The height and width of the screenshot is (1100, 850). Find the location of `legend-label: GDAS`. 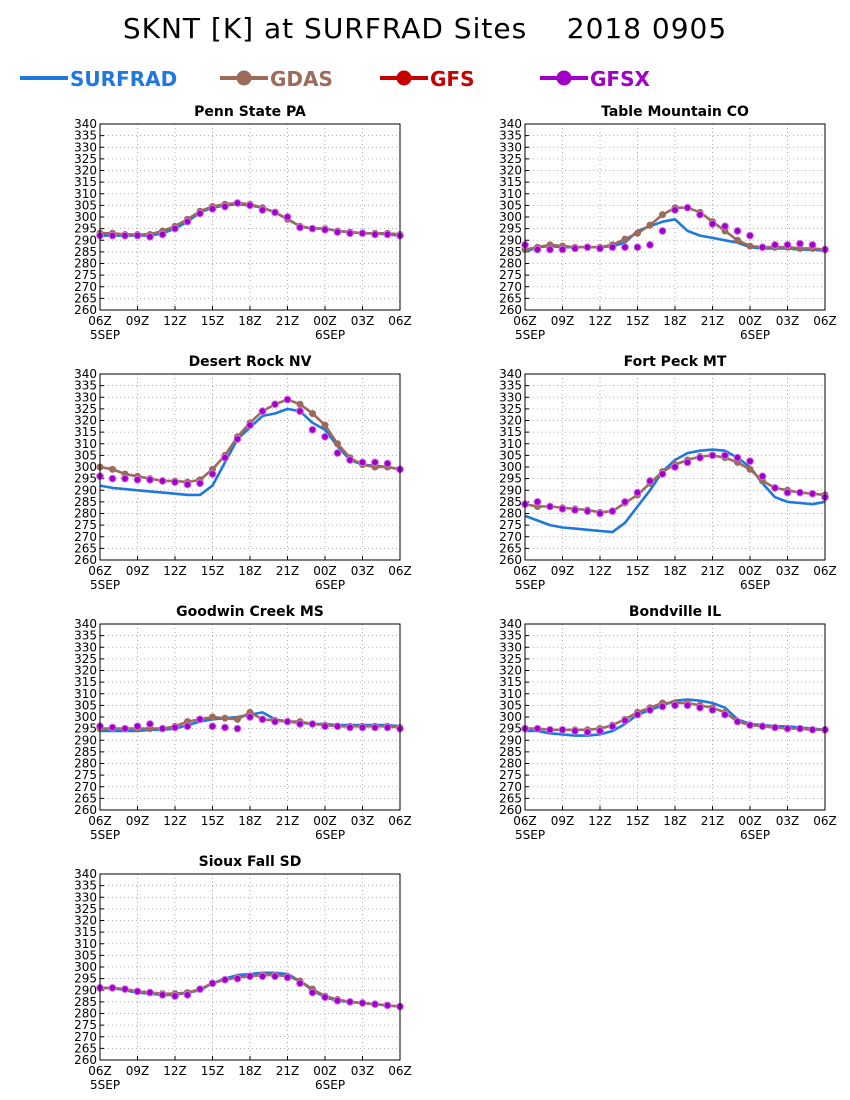

legend-label: GDAS is located at coordinates (301, 79).